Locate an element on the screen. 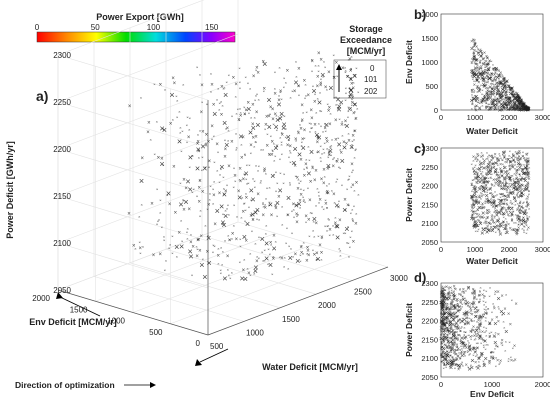 The height and width of the screenshot is (401, 550). colorbar is located at coordinates (136, 37).